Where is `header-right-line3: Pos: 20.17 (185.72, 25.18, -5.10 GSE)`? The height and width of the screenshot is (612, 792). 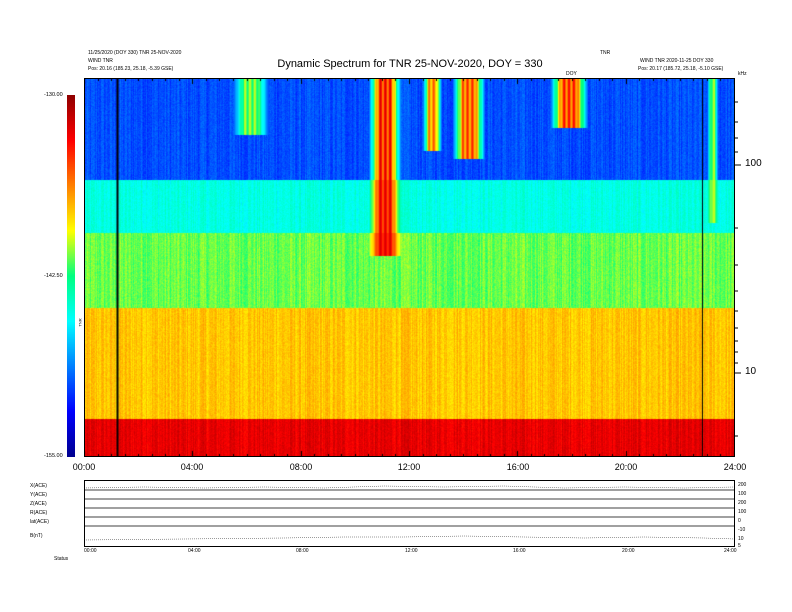 header-right-line3: Pos: 20.17 (185.72, 25.18, -5.10 GSE) is located at coordinates (681, 69).